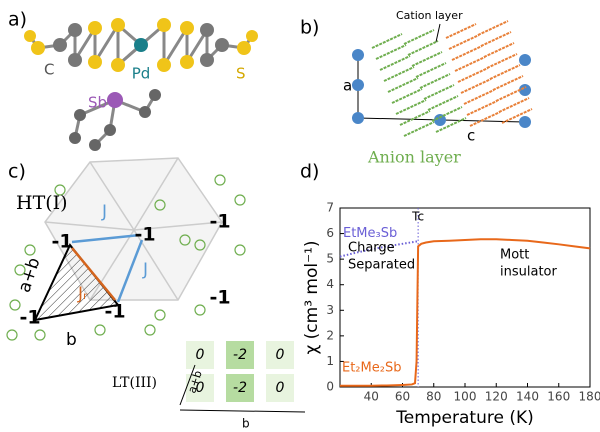 The image size is (600, 432). Describe the element at coordinates (464, 418) in the screenshot. I see `x-axis-title: Temperature (K)` at that location.